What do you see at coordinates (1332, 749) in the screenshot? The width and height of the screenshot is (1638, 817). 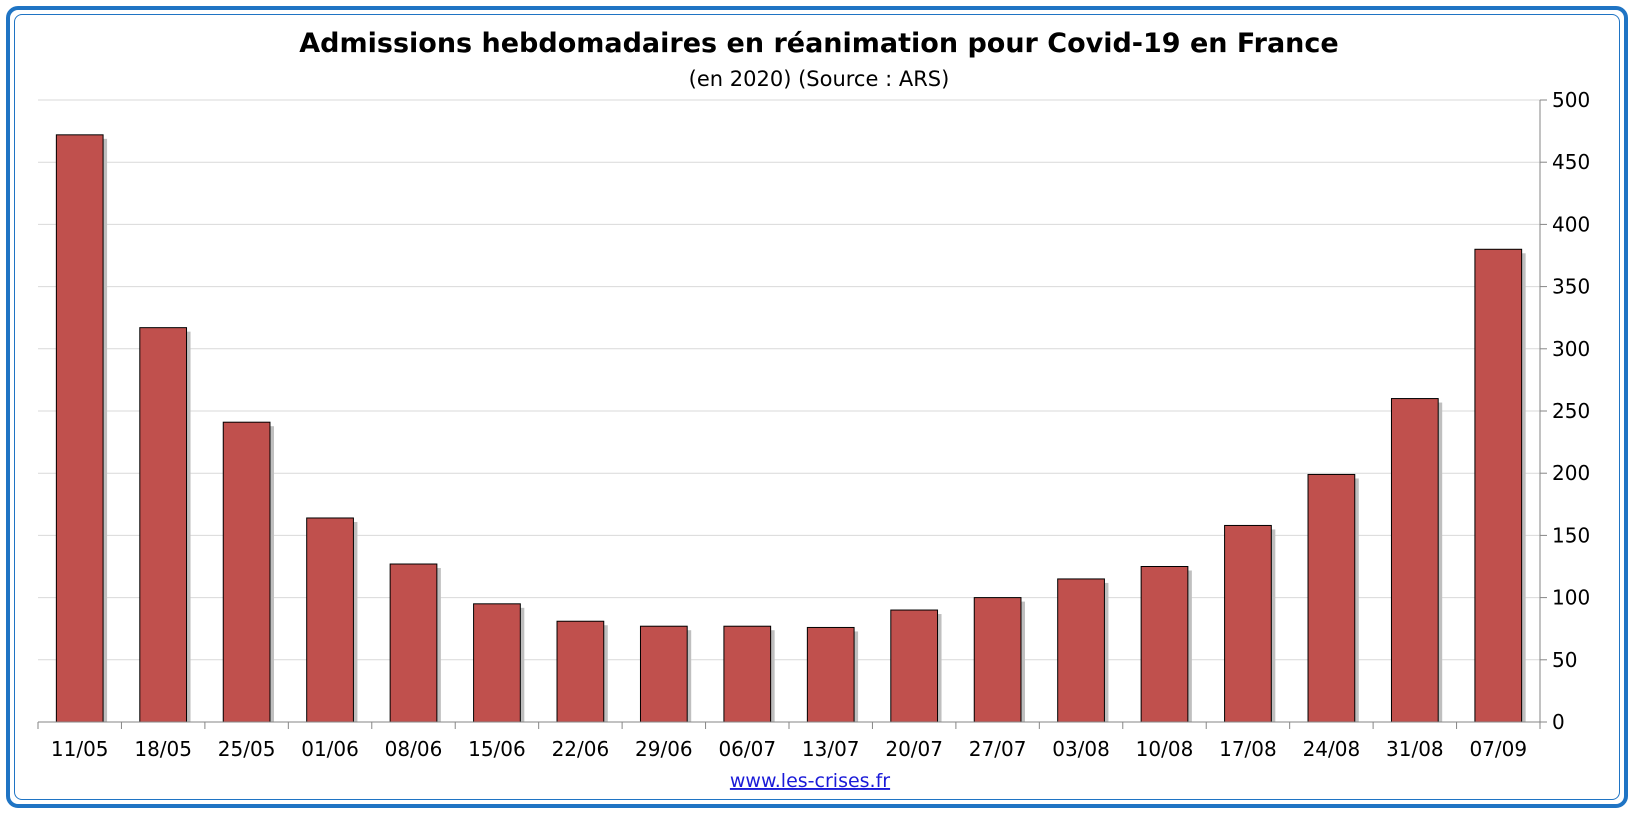 I see `x-tick-label: 24/08` at bounding box center [1332, 749].